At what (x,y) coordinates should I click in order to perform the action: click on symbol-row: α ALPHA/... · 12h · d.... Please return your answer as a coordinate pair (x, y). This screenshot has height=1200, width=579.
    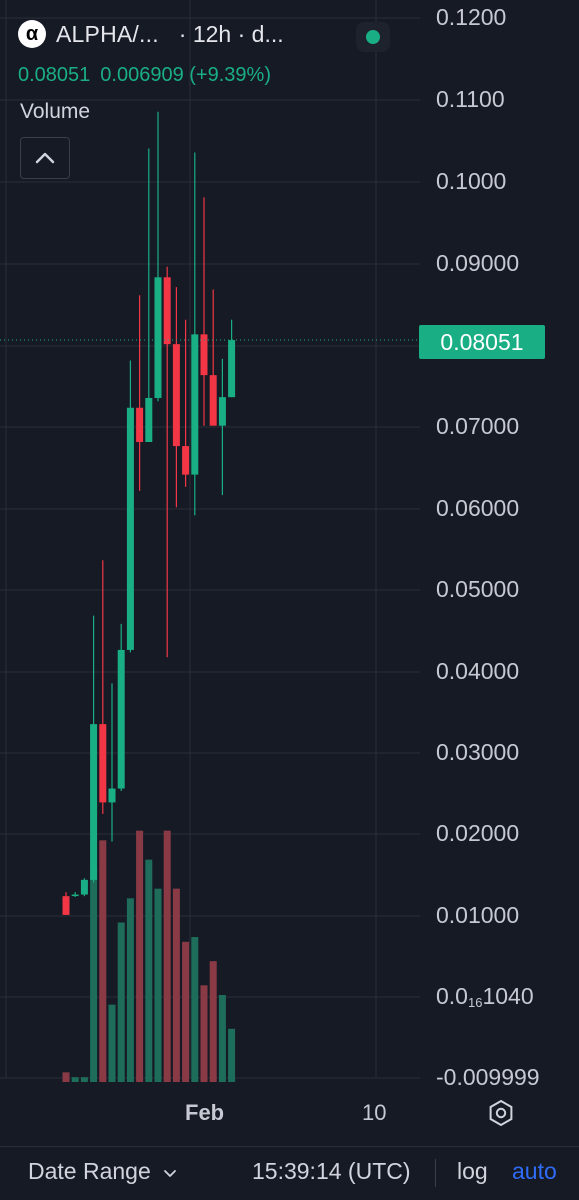
    Looking at the image, I should click on (151, 34).